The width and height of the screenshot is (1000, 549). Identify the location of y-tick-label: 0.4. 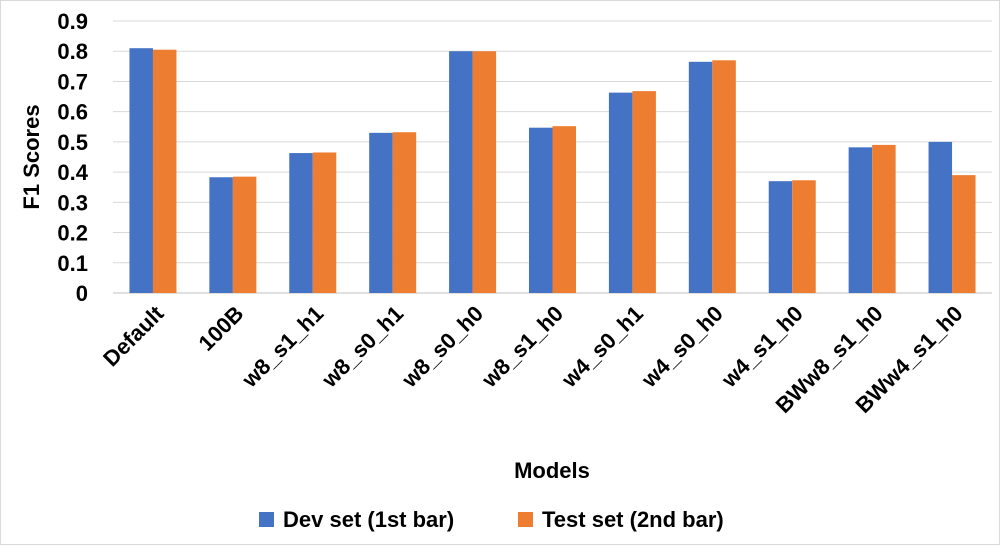
(72, 172).